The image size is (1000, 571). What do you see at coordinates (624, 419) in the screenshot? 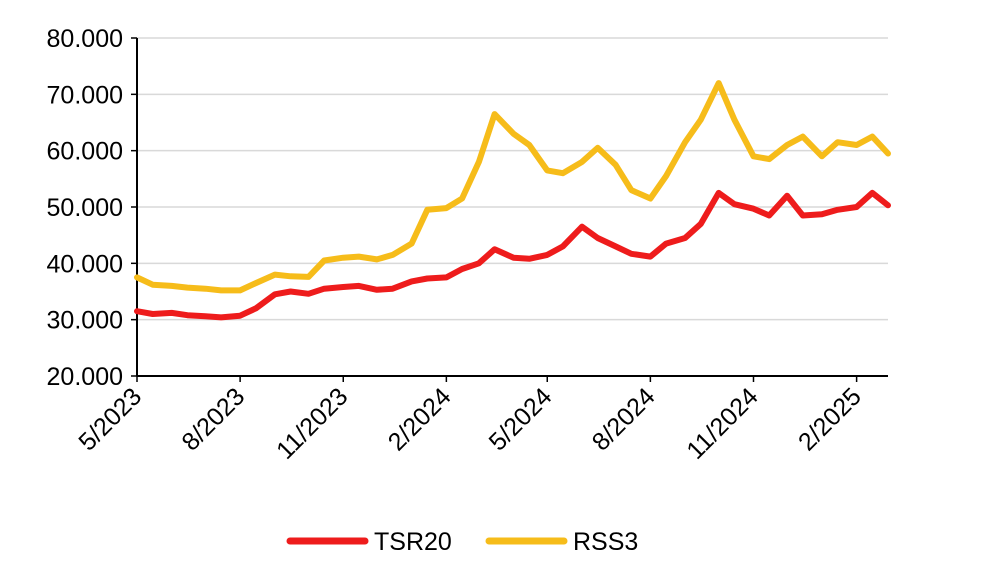
I see `x-tick-label: 8/2024` at bounding box center [624, 419].